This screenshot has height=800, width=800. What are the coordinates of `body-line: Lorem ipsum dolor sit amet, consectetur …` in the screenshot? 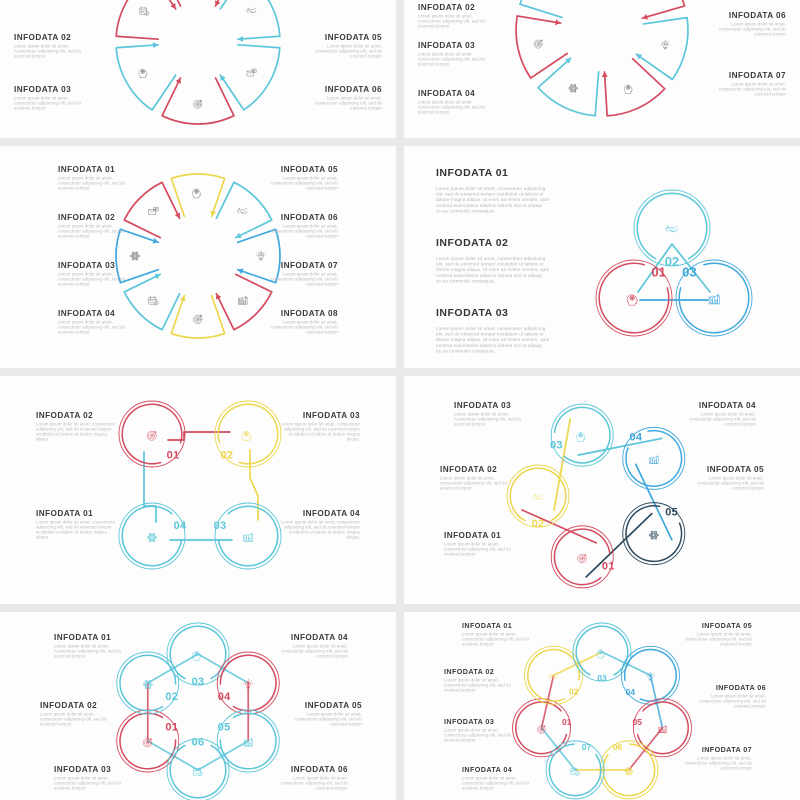 It's located at (491, 258).